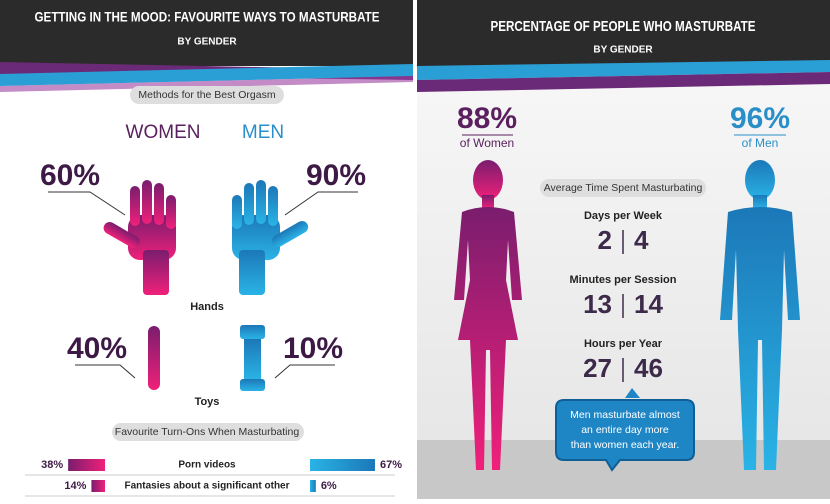 The width and height of the screenshot is (830, 504). I want to click on percent-label: of Men, so click(760, 143).